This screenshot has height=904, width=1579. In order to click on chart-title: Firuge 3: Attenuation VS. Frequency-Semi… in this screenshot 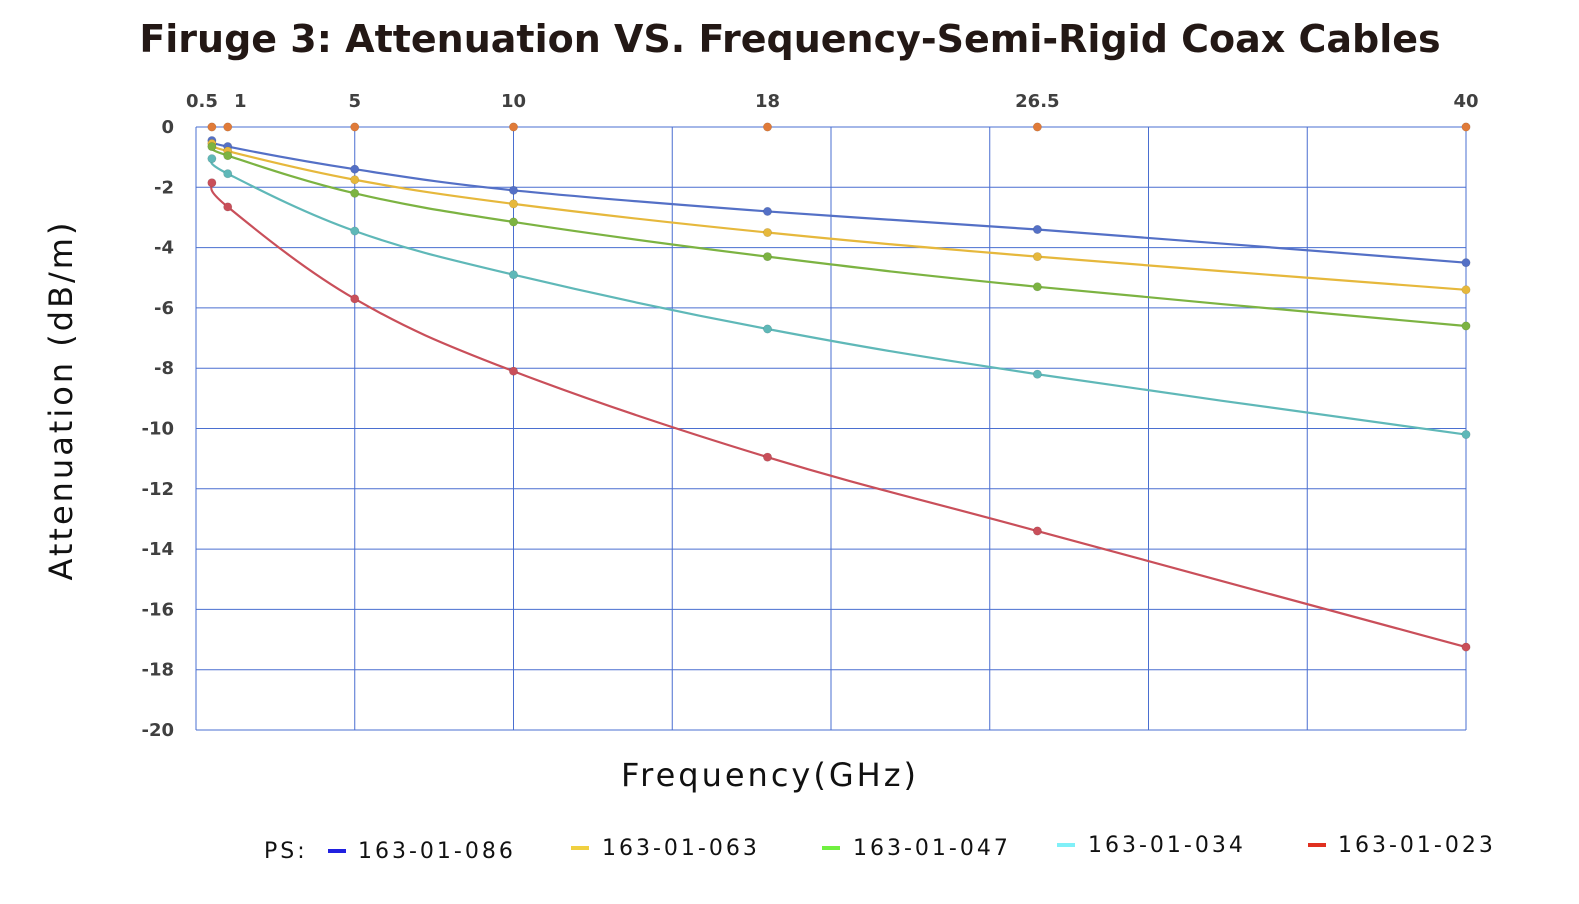, I will do `click(789, 39)`.